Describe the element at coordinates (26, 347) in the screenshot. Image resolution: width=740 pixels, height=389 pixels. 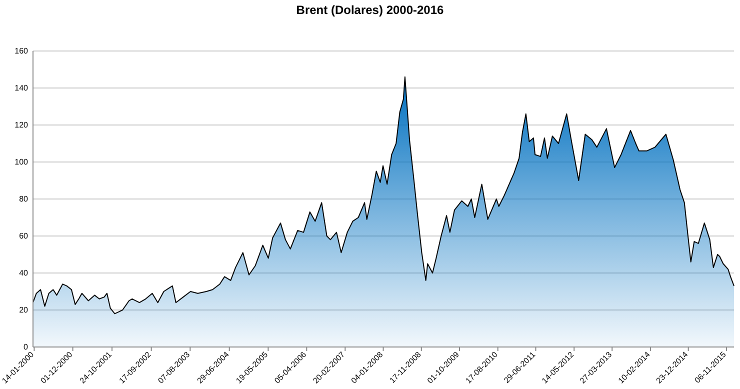
I see `y-tick-label: 0` at that location.